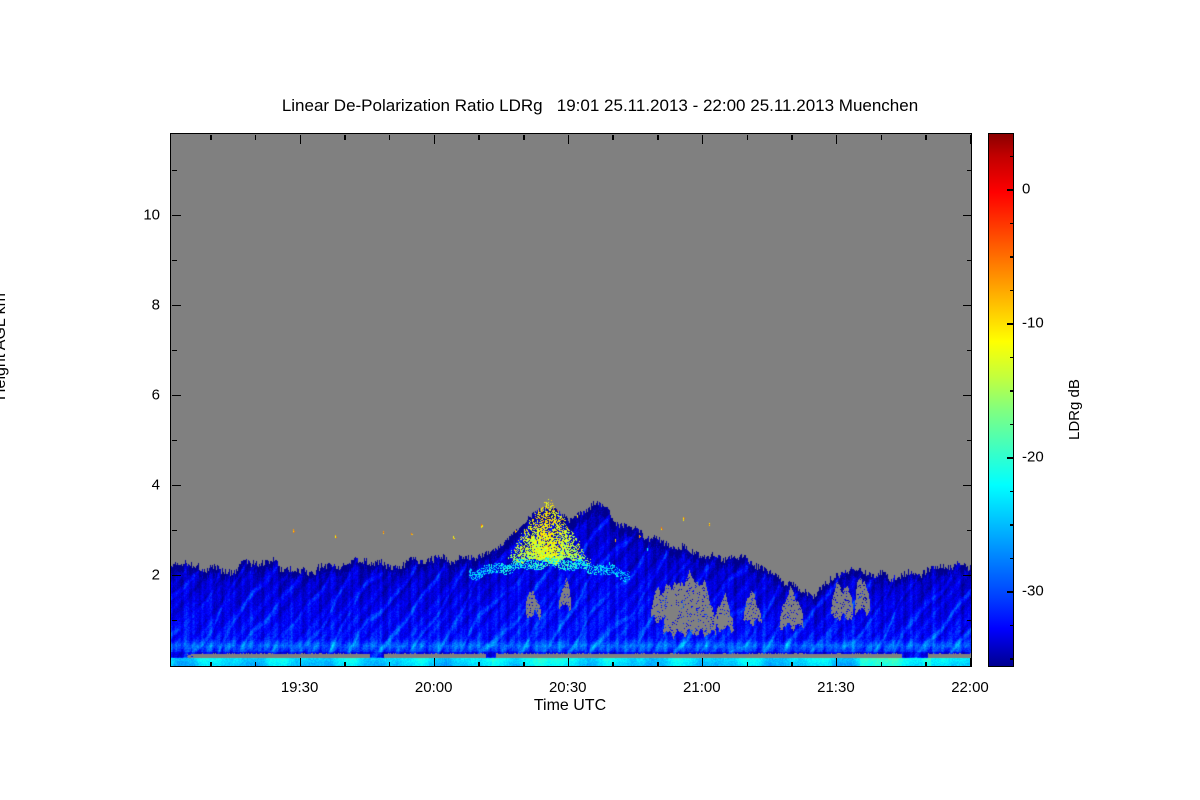 Image resolution: width=1200 pixels, height=800 pixels. What do you see at coordinates (1011, 659) in the screenshot?
I see `colorbar-tick--35` at bounding box center [1011, 659].